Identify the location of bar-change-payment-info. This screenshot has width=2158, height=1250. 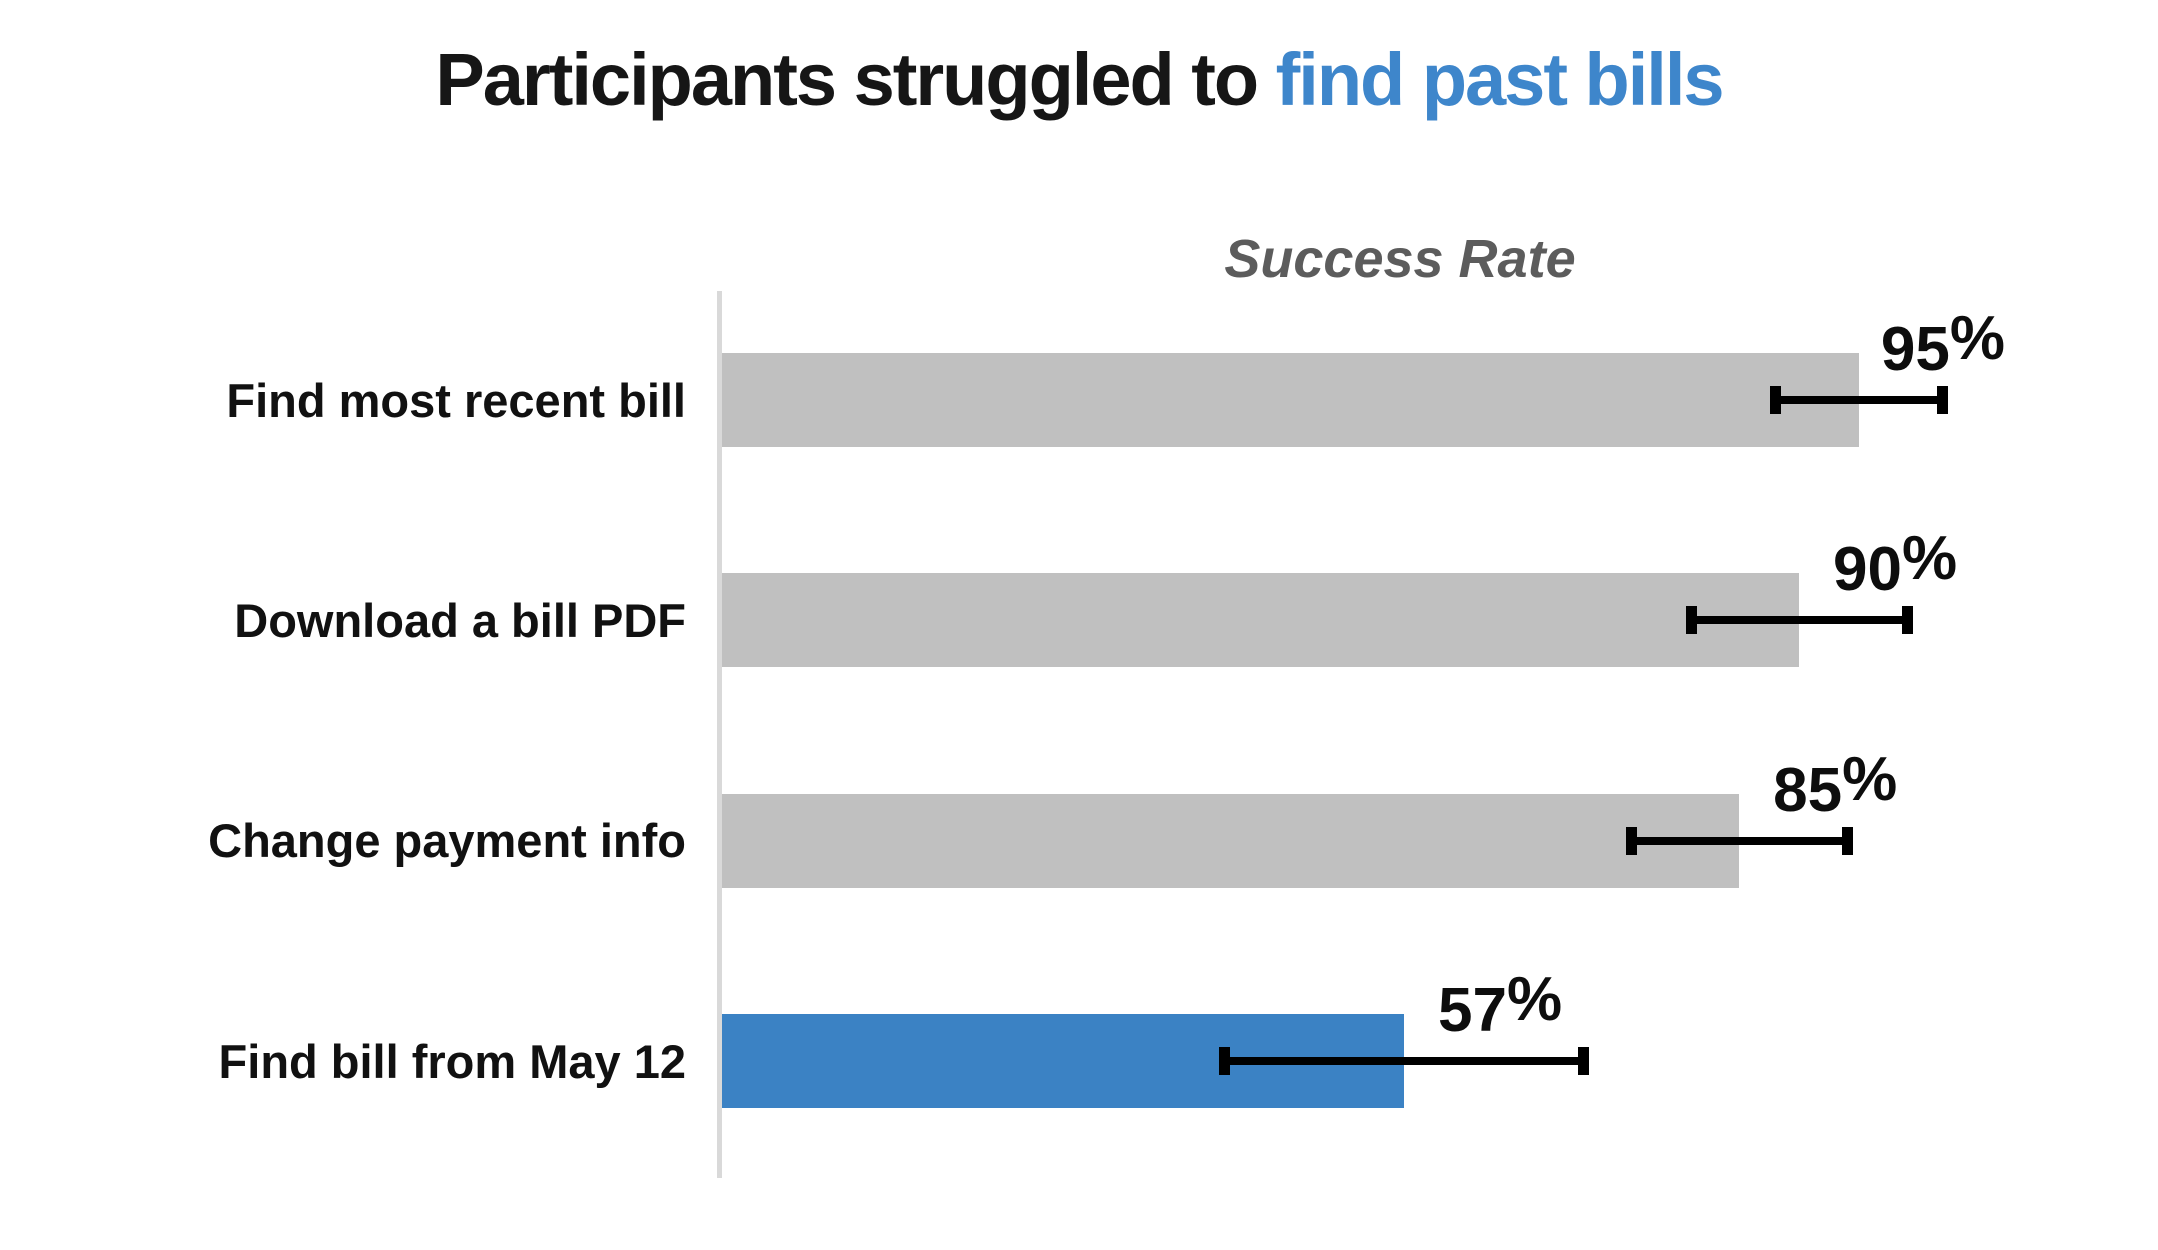
(1231, 840).